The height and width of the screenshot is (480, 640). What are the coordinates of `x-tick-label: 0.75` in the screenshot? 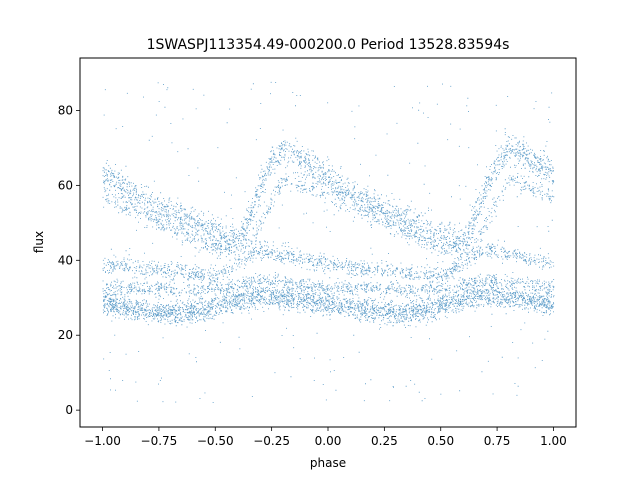 It's located at (497, 441).